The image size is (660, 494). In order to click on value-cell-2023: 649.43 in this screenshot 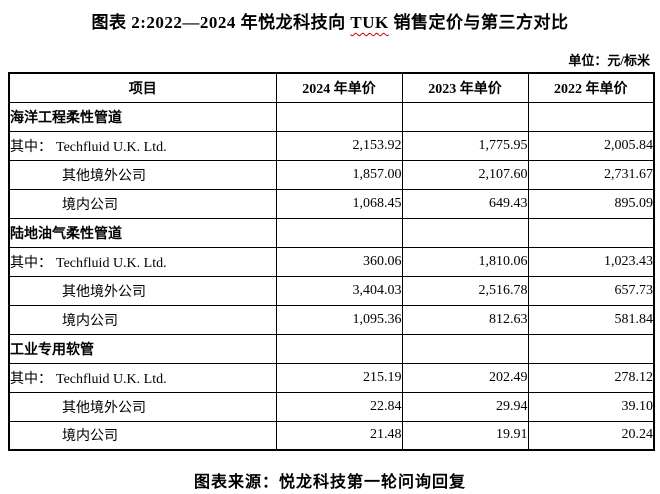, I will do `click(465, 203)`.